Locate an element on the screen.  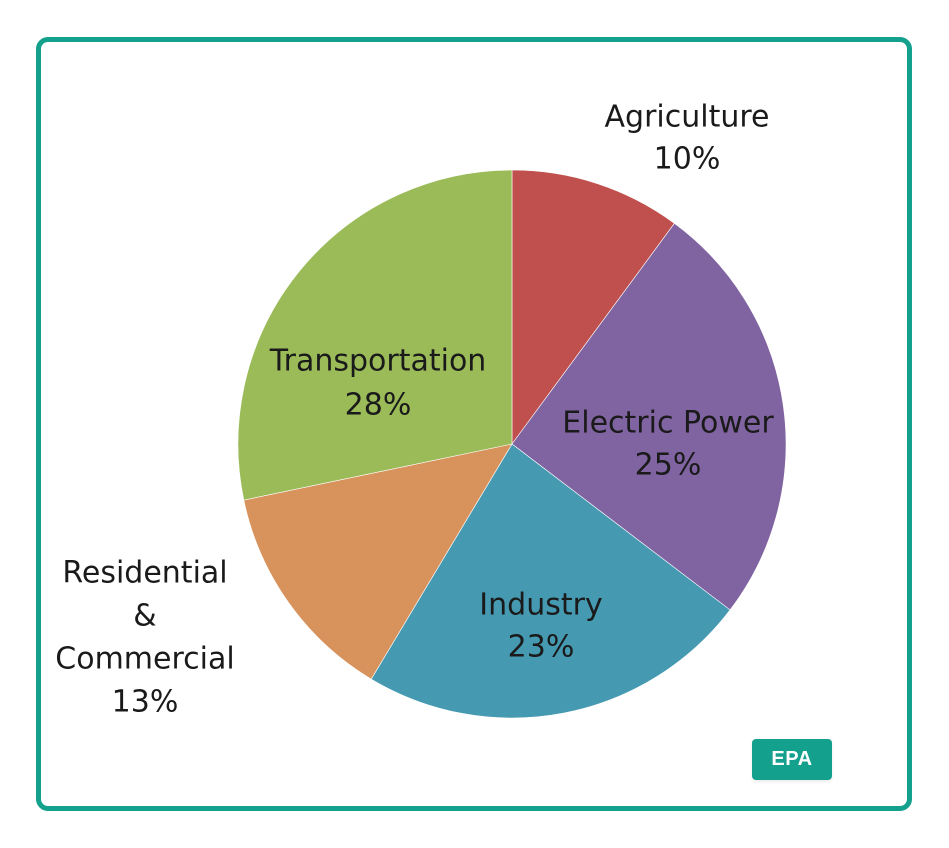
slice-value-label: 23% is located at coordinates (541, 647).